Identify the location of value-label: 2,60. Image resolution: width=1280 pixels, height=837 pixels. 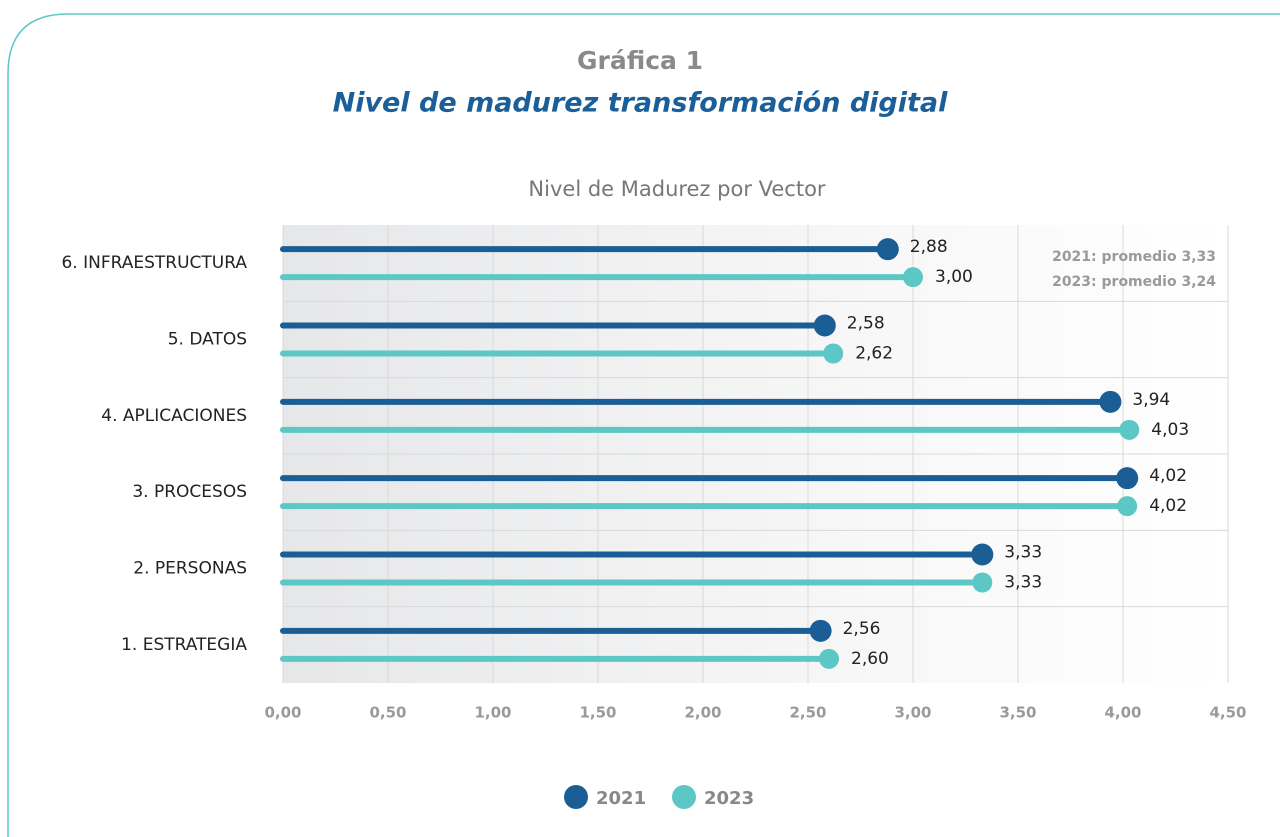
(870, 659).